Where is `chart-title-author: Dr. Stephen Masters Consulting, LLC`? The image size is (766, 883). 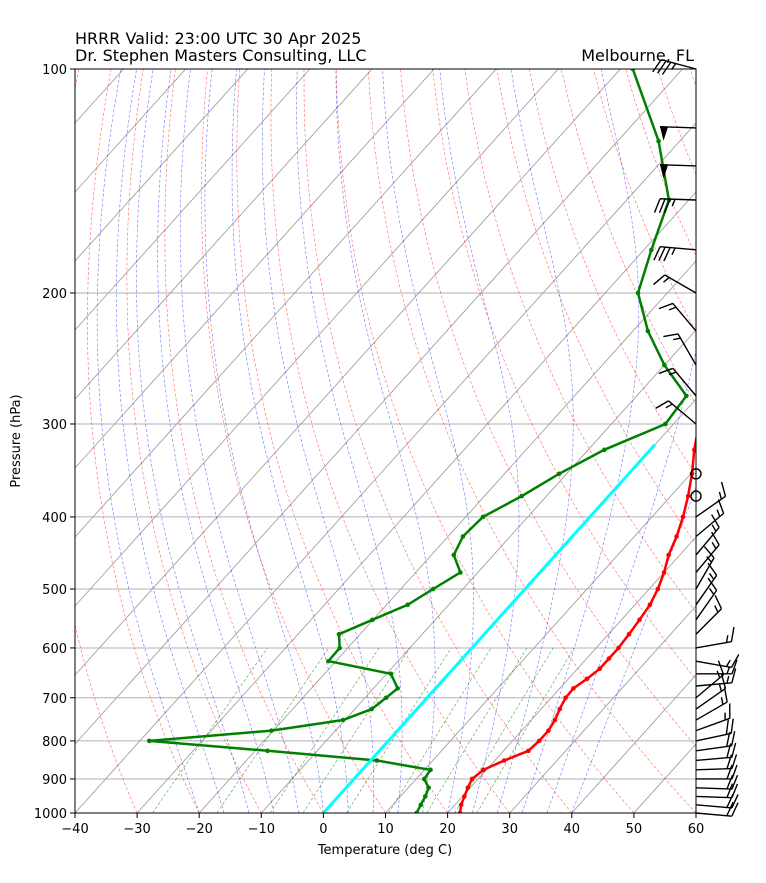 chart-title-author: Dr. Stephen Masters Consulting, LLC is located at coordinates (221, 55).